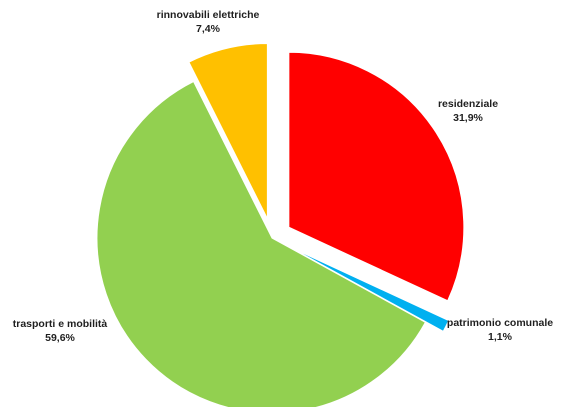 The image size is (570, 407). Describe the element at coordinates (228, 131) in the screenshot. I see `pie-slice-rinnovabili-elettriche` at that location.